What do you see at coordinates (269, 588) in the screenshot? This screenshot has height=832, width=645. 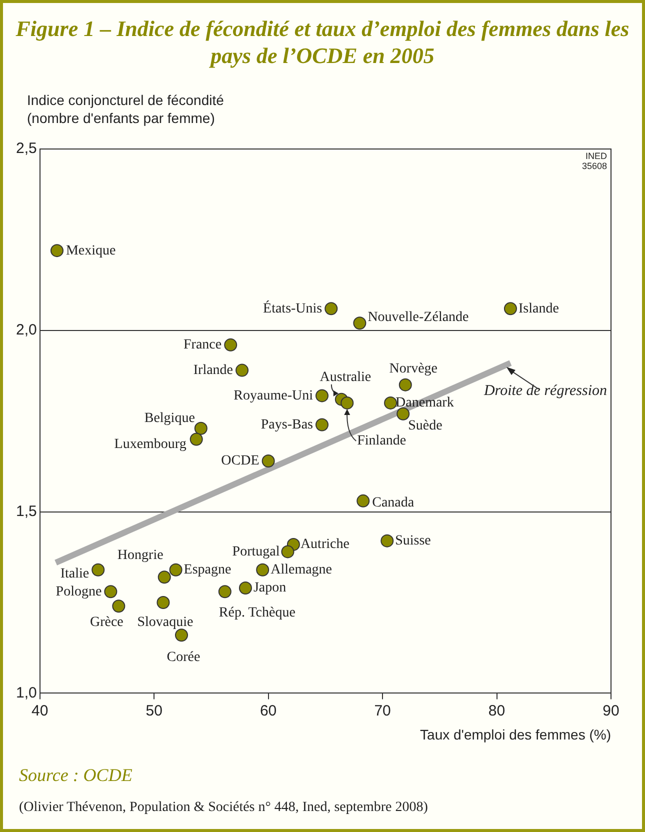 I see `annotation: Japon` at bounding box center [269, 588].